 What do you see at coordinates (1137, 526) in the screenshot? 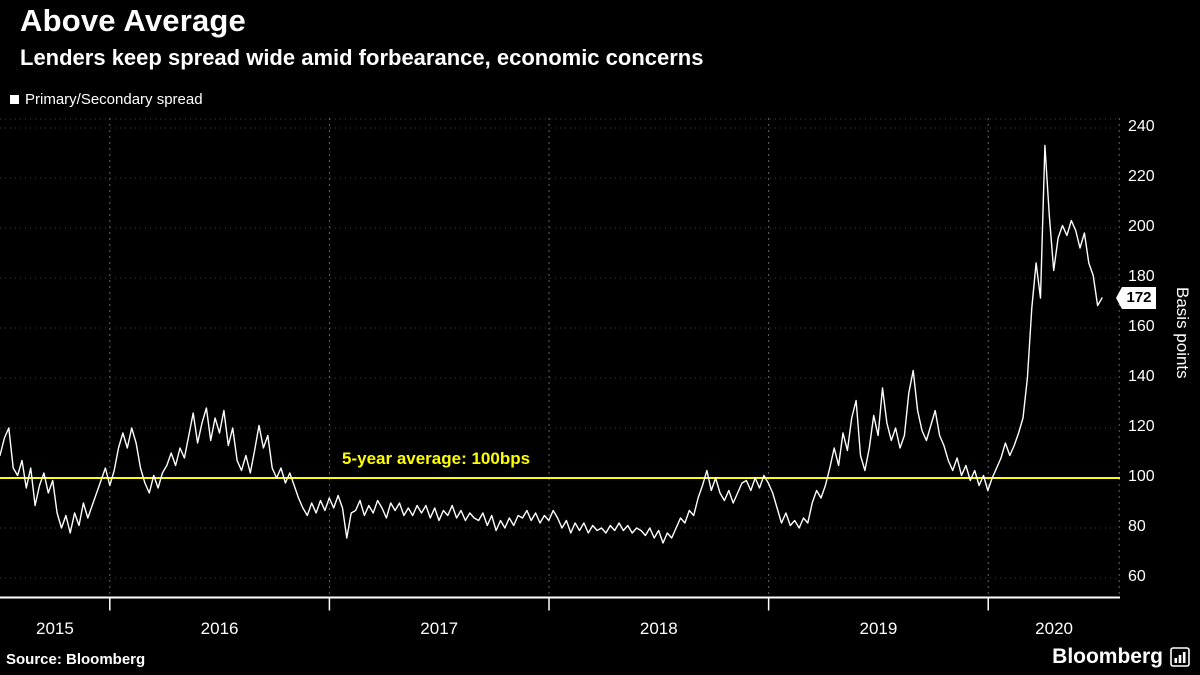
I see `y-tick-label: 80` at bounding box center [1137, 526].